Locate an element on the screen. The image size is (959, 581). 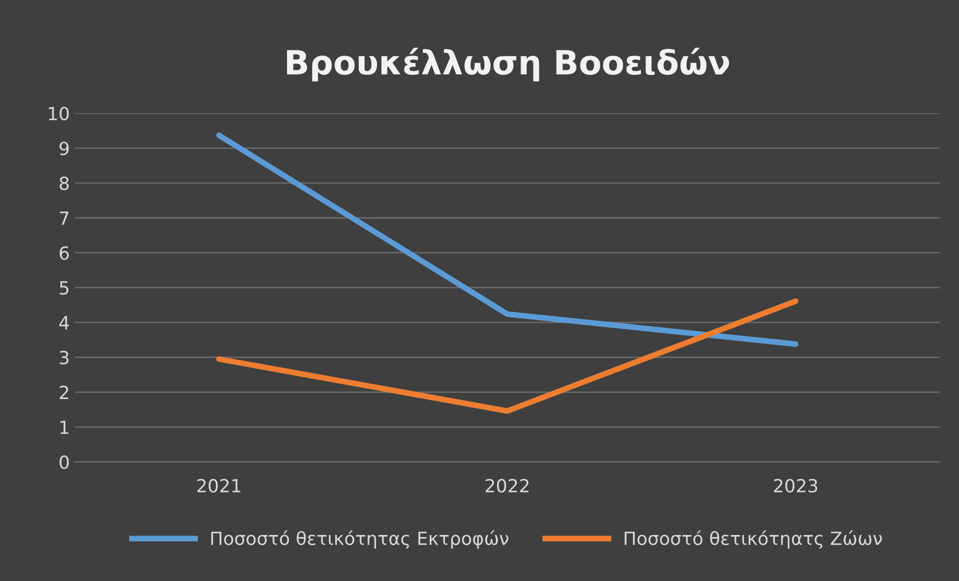
chart-title: Βρουκέλλωση Βοοειδών is located at coordinates (508, 65).